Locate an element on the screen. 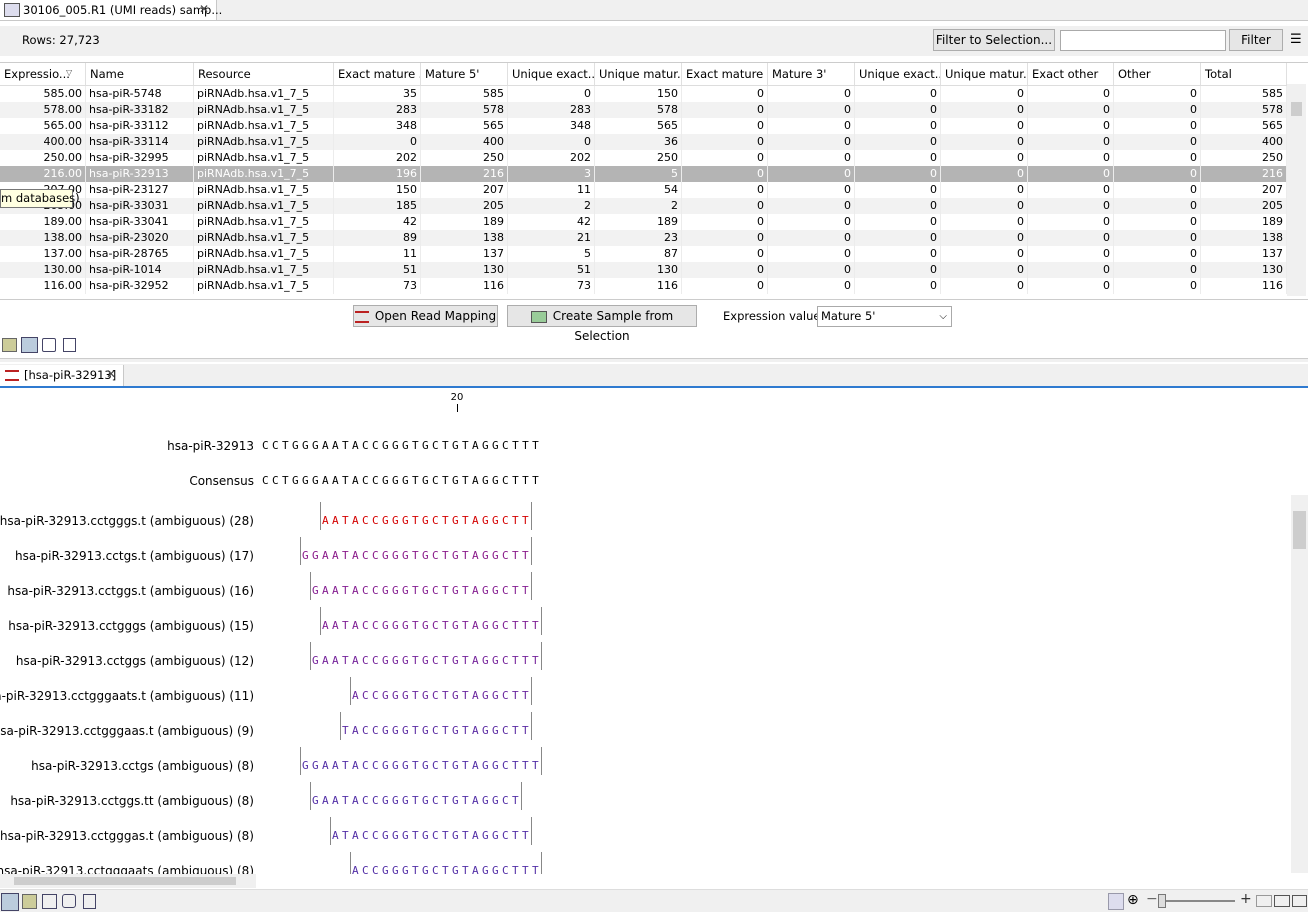 Image resolution: width=1308 pixels, height=912 pixels. table-cell: hsa-piR-28765 is located at coordinates (140, 254).